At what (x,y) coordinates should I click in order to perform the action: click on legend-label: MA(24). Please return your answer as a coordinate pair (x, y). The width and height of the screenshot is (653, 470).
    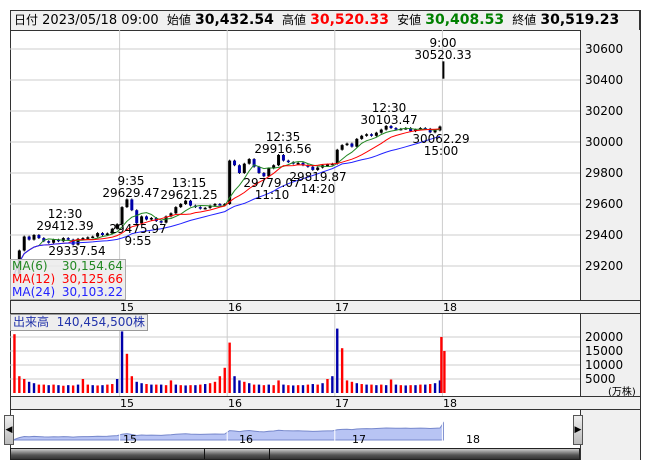
    Looking at the image, I should click on (34, 292).